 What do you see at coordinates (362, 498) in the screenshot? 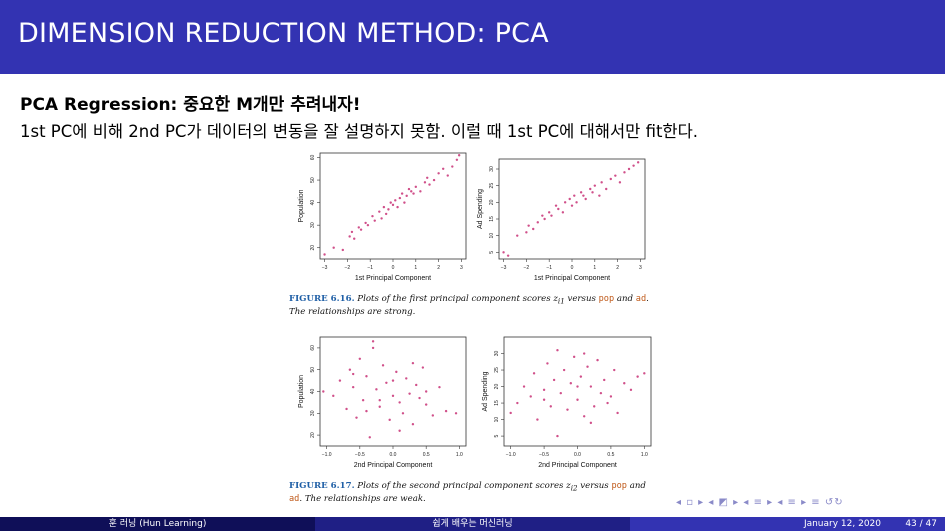
I see `caption-text: . The relationships are weak.` at bounding box center [362, 498].